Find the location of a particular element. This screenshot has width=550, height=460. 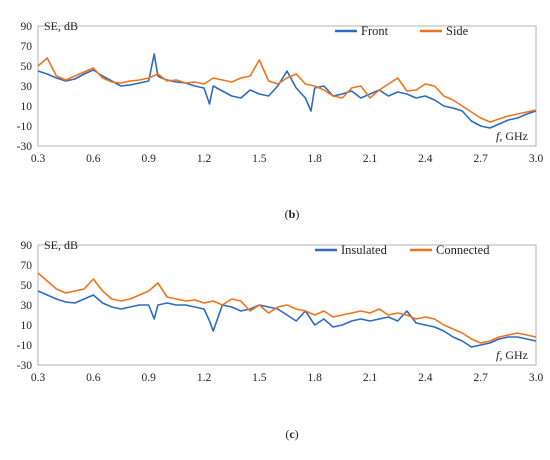

legend-label: Front is located at coordinates (375, 31).